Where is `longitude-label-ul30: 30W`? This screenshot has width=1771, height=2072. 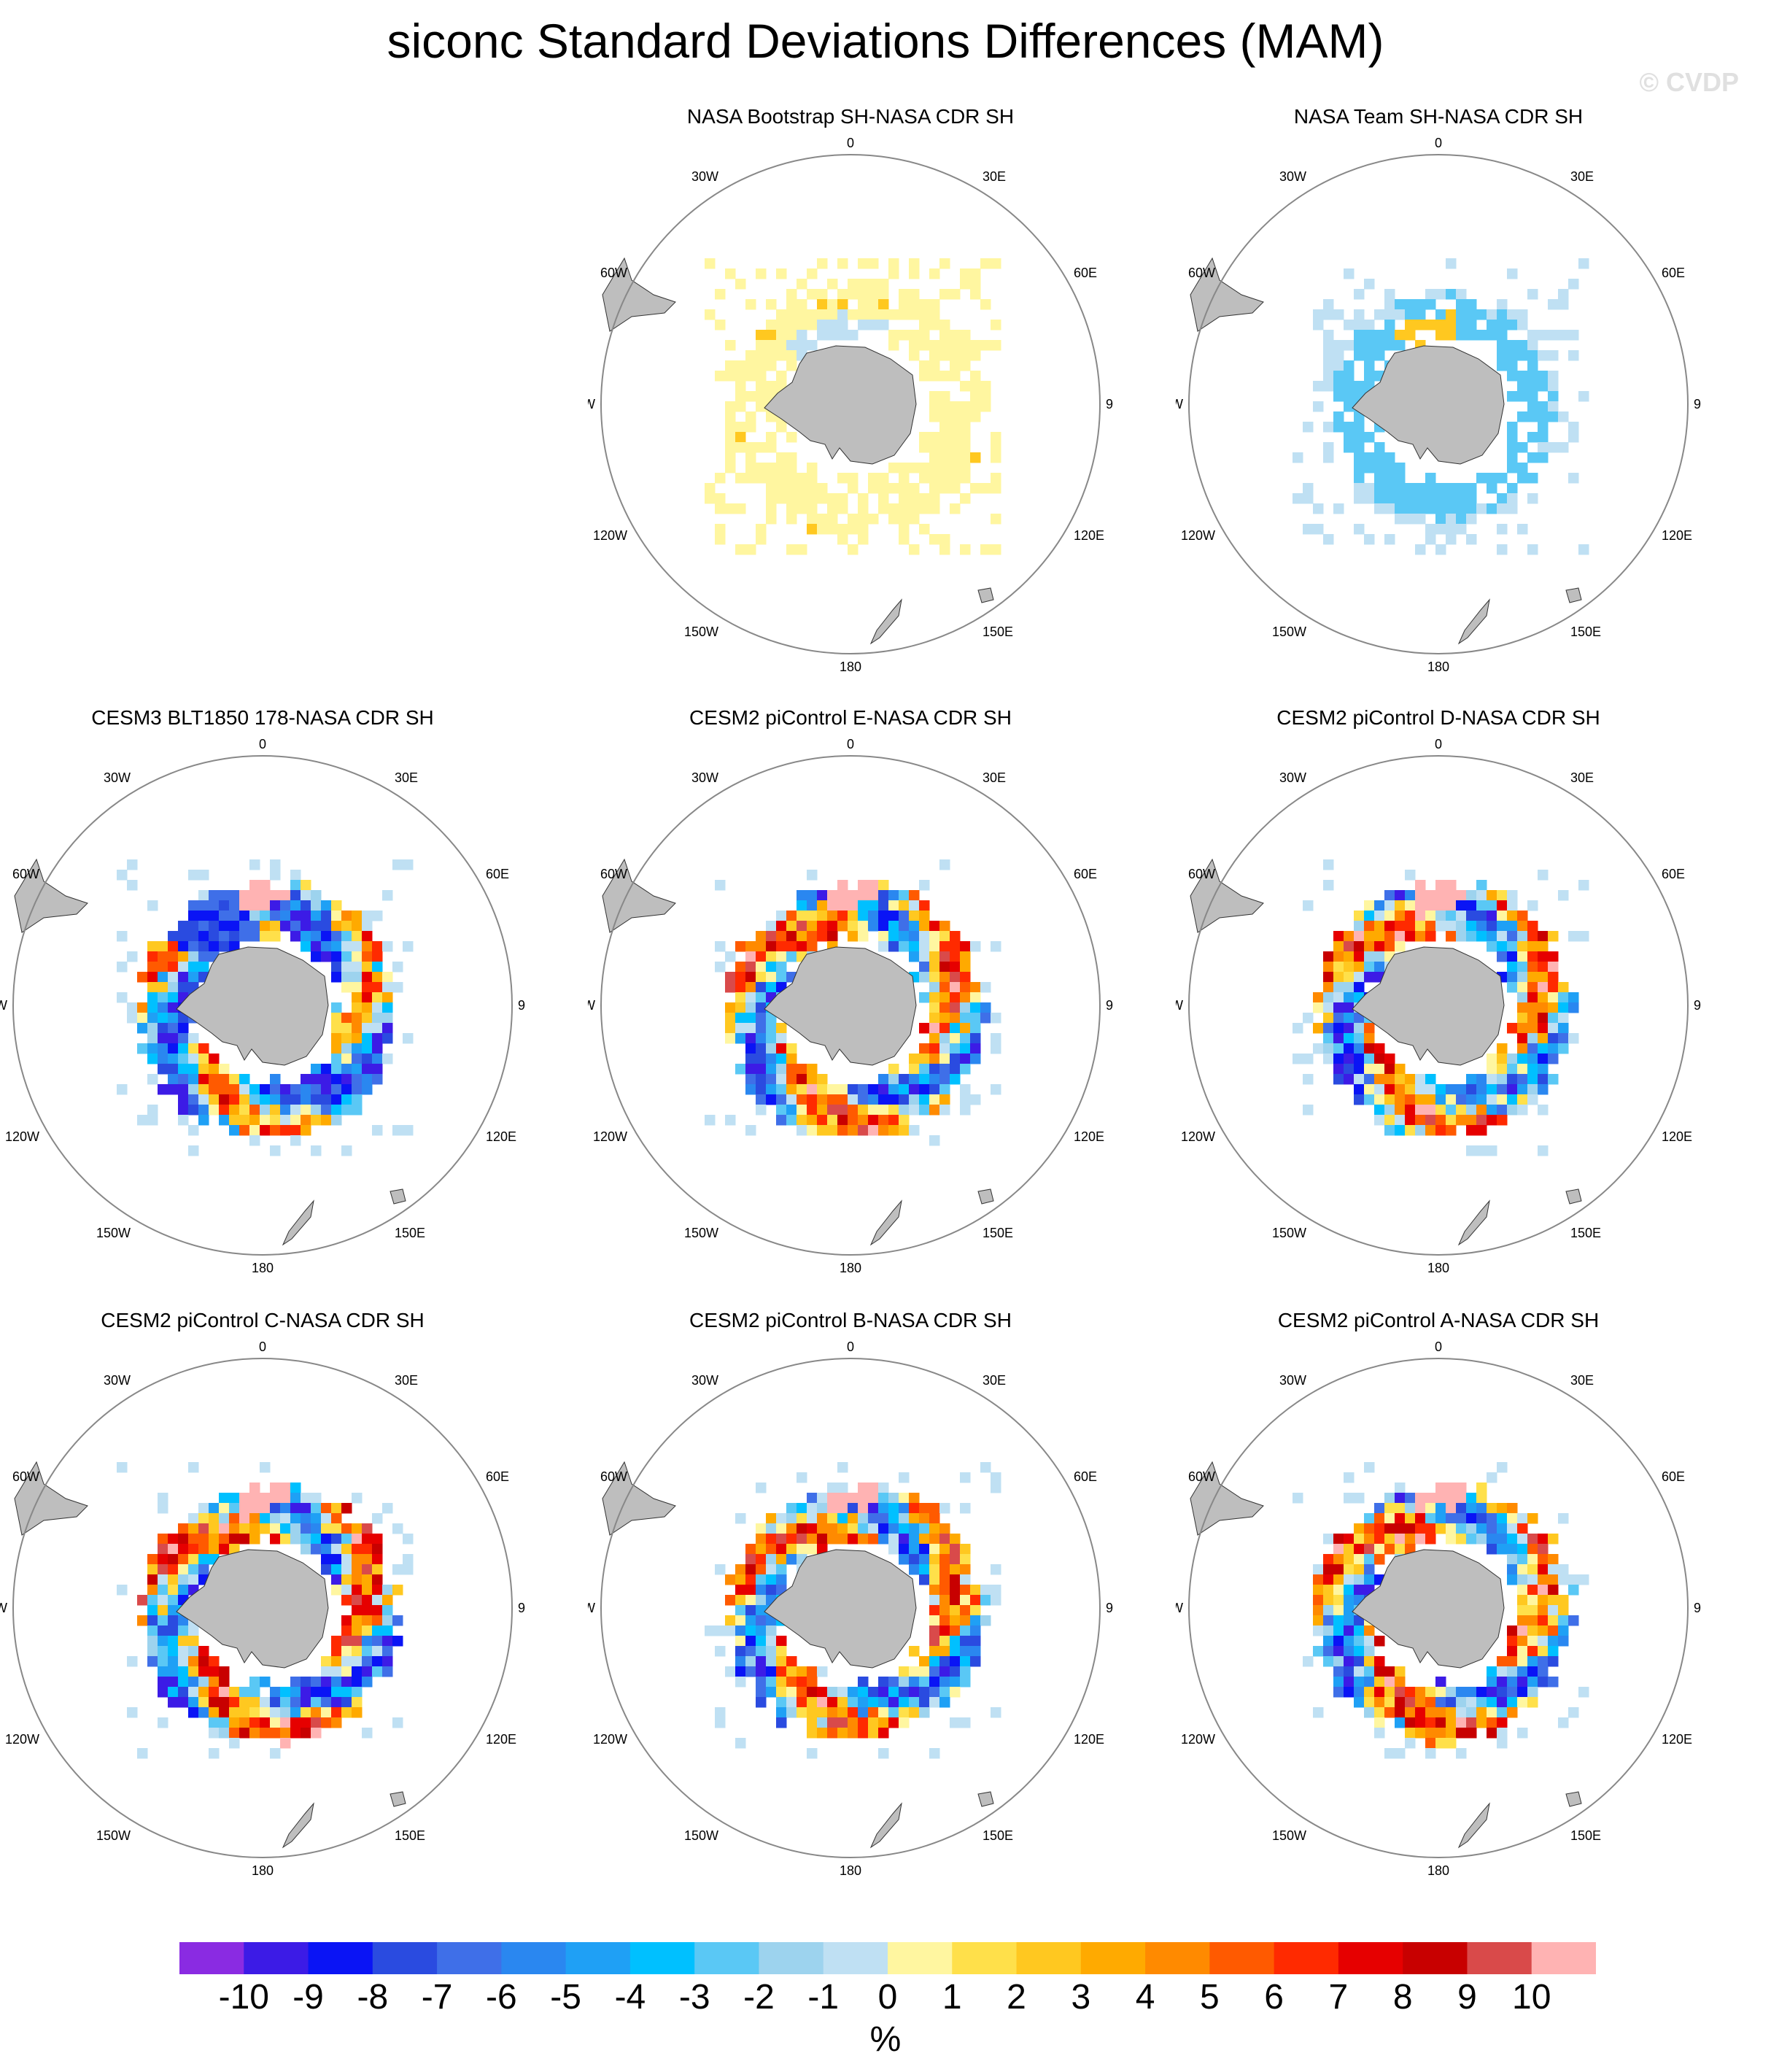
longitude-label-ul30: 30W is located at coordinates (117, 1380).